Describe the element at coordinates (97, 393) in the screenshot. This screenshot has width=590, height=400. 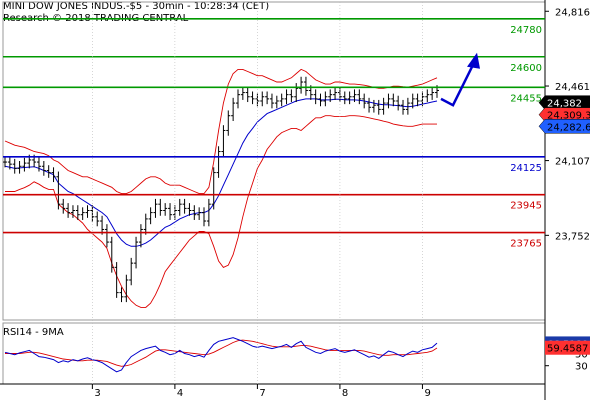
I see `x-tick-label: 3` at that location.